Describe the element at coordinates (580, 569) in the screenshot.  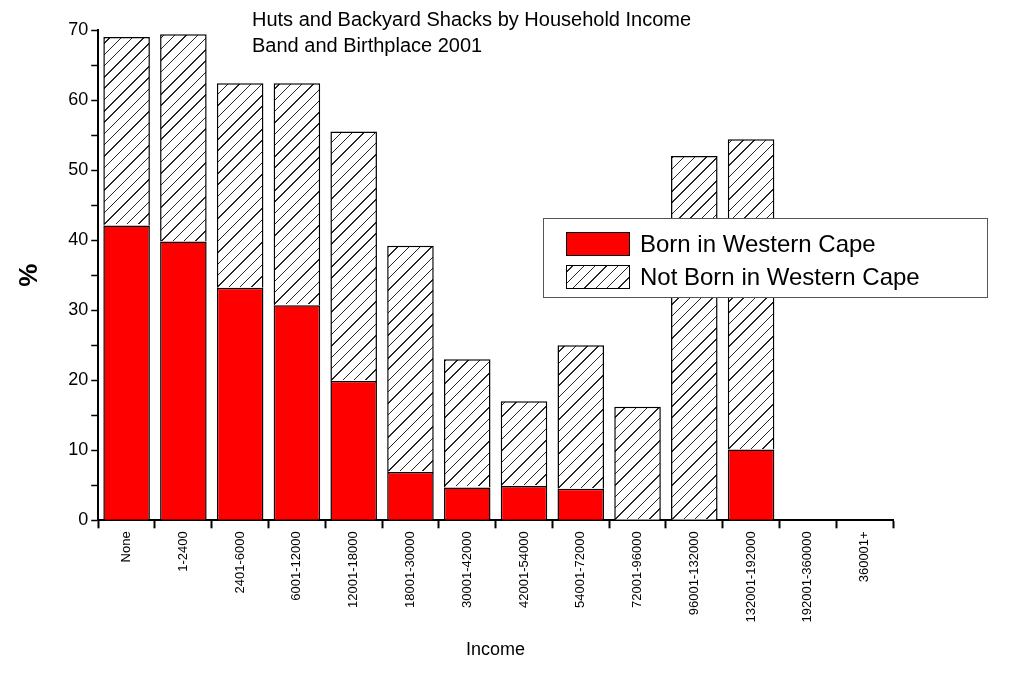
I see `x-tick-label: 54001-72000` at that location.